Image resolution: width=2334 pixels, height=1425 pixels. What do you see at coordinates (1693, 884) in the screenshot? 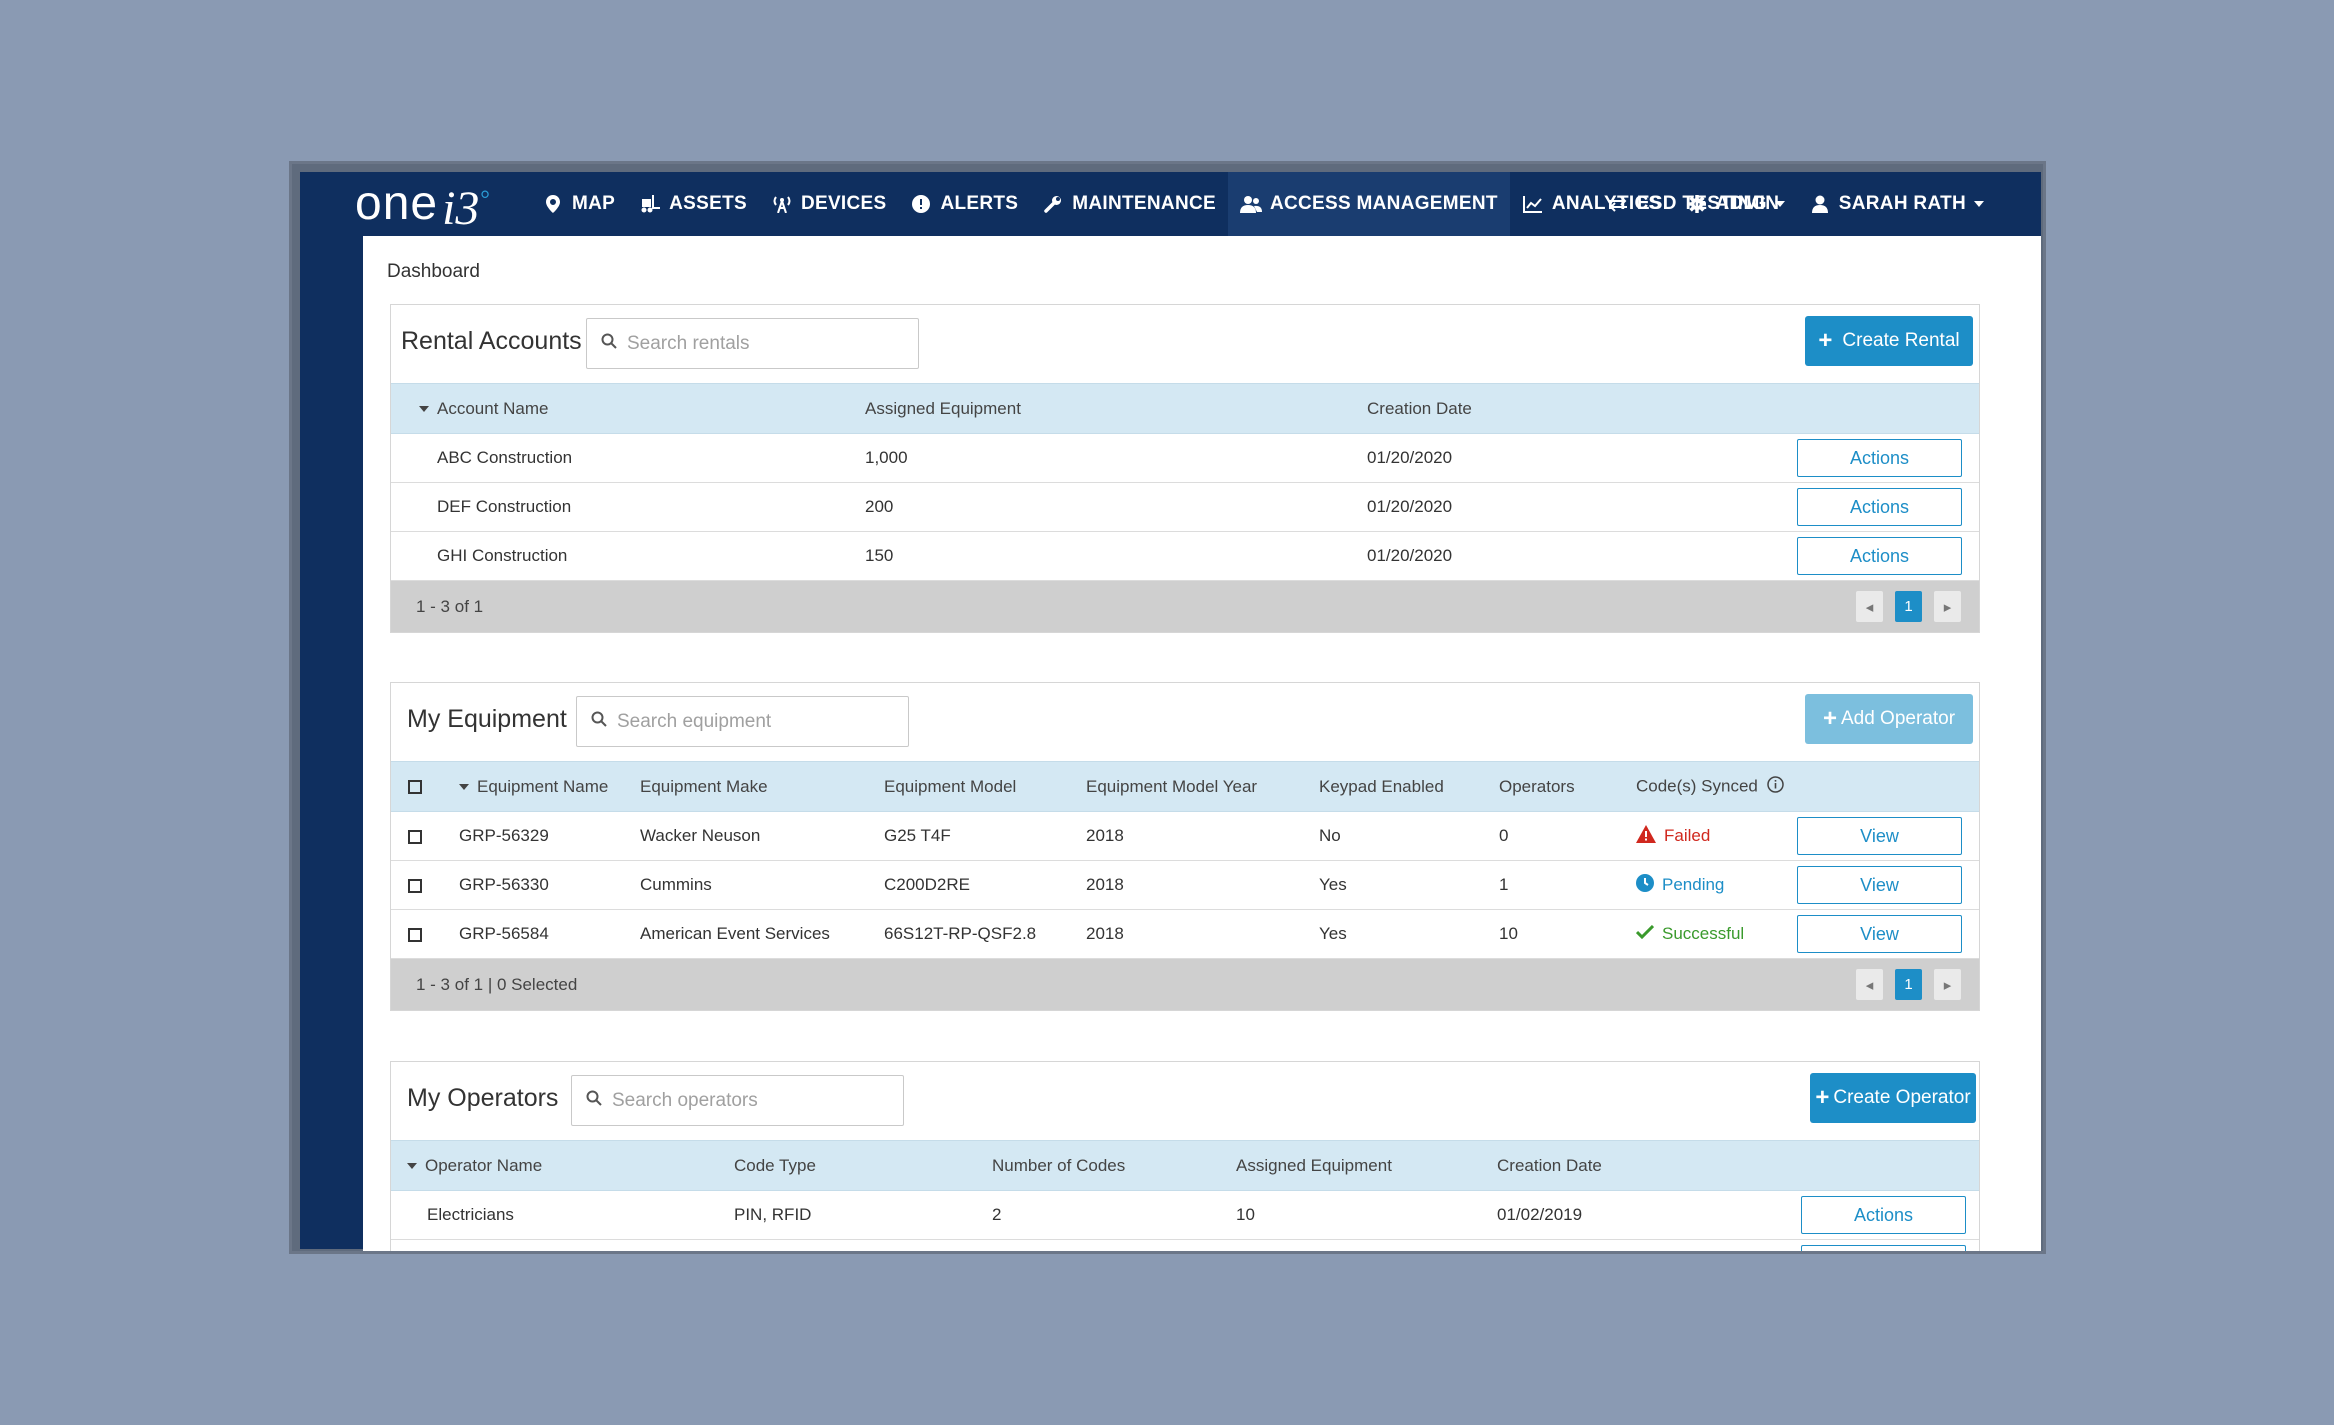
I see `sync-status-label: Pending` at bounding box center [1693, 884].